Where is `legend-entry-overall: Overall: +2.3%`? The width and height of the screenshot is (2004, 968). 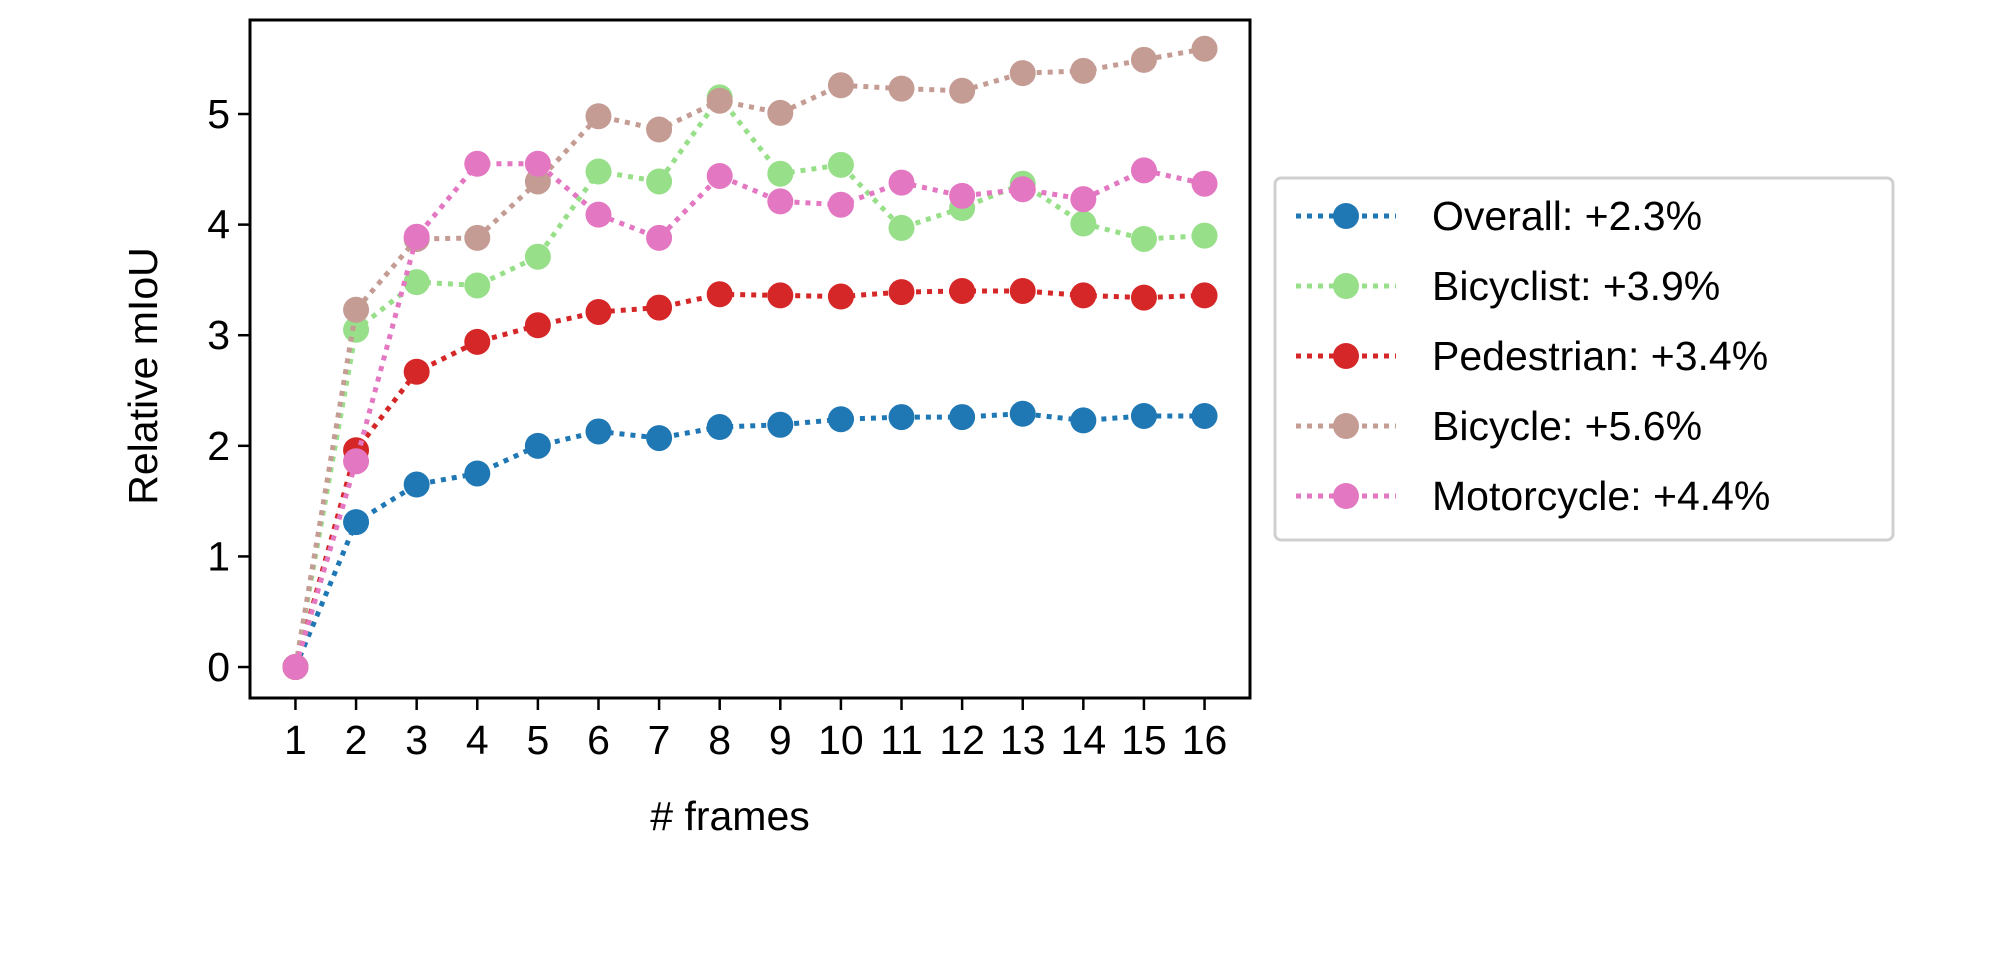 legend-entry-overall: Overall: +2.3% is located at coordinates (1499, 216).